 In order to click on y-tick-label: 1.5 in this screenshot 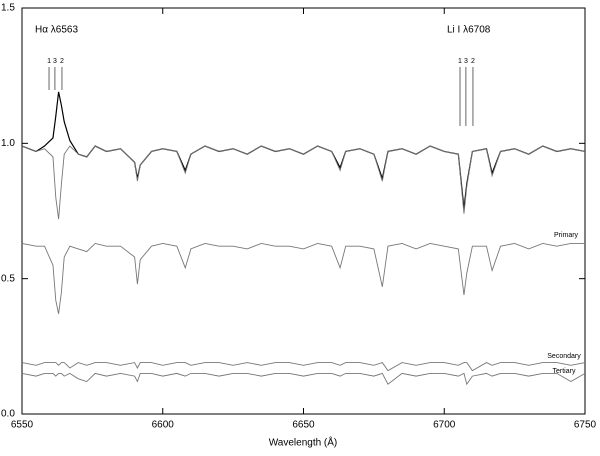, I will do `click(8, 8)`.